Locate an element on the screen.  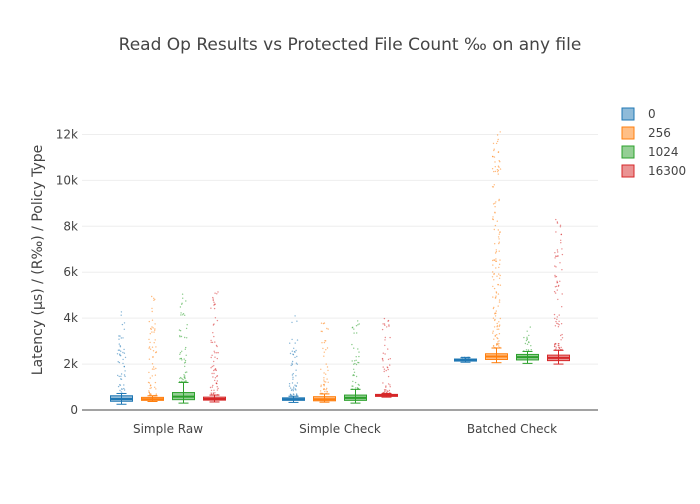
y-axis-ticks: 0 2k 4k 6k 8k 10k 12k is located at coordinates (67, 272).